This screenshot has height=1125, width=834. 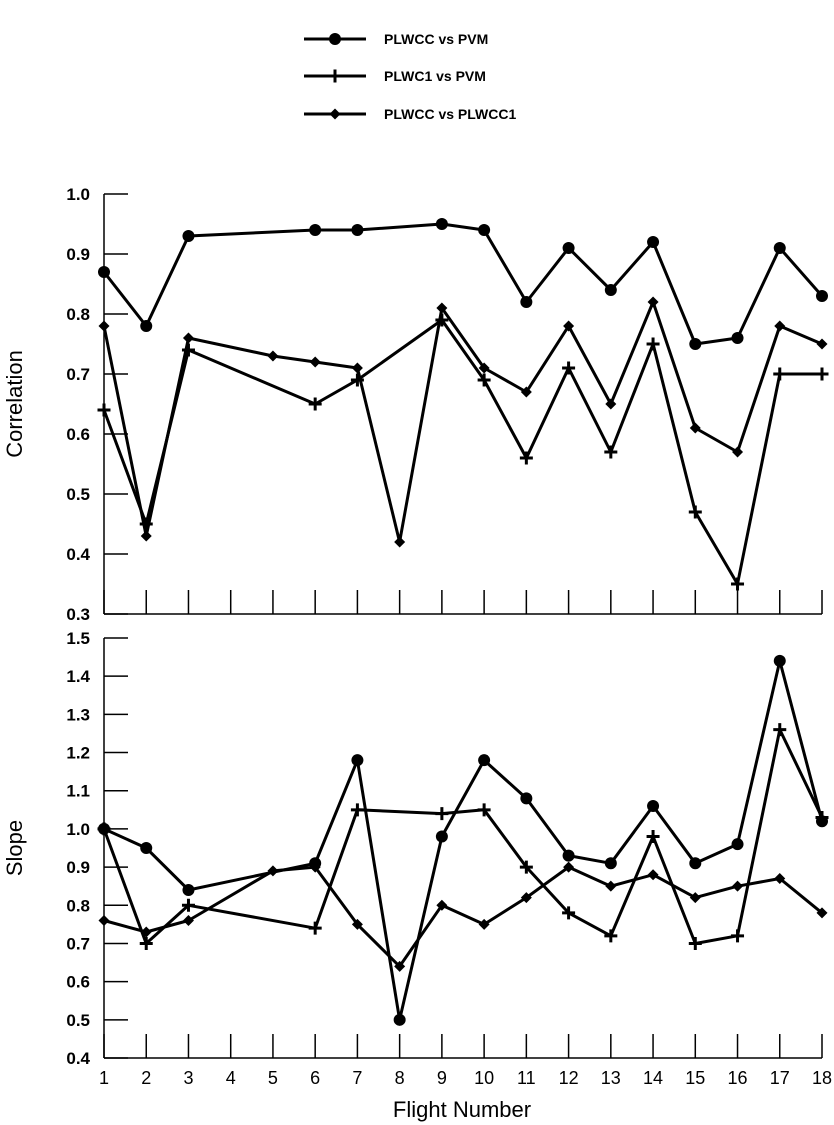 What do you see at coordinates (78, 791) in the screenshot?
I see `y-tick-label: 1.1` at bounding box center [78, 791].